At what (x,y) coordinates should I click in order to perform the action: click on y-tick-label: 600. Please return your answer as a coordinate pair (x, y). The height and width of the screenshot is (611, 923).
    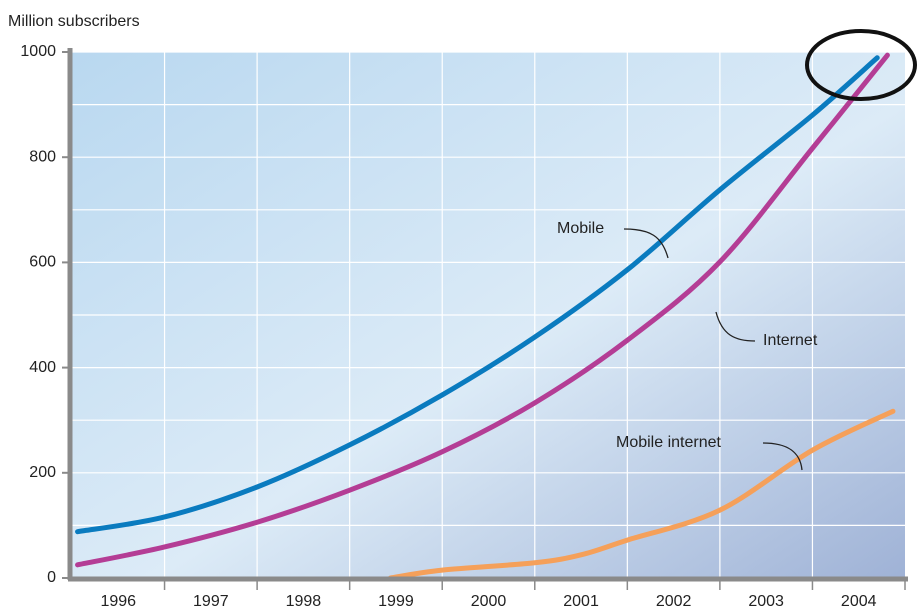
    Looking at the image, I should click on (42, 262).